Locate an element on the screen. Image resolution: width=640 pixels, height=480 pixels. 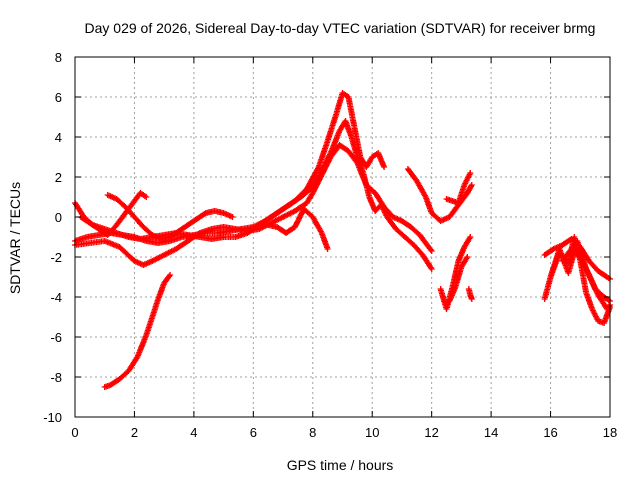
y-tick-label: 2 is located at coordinates (58, 177).